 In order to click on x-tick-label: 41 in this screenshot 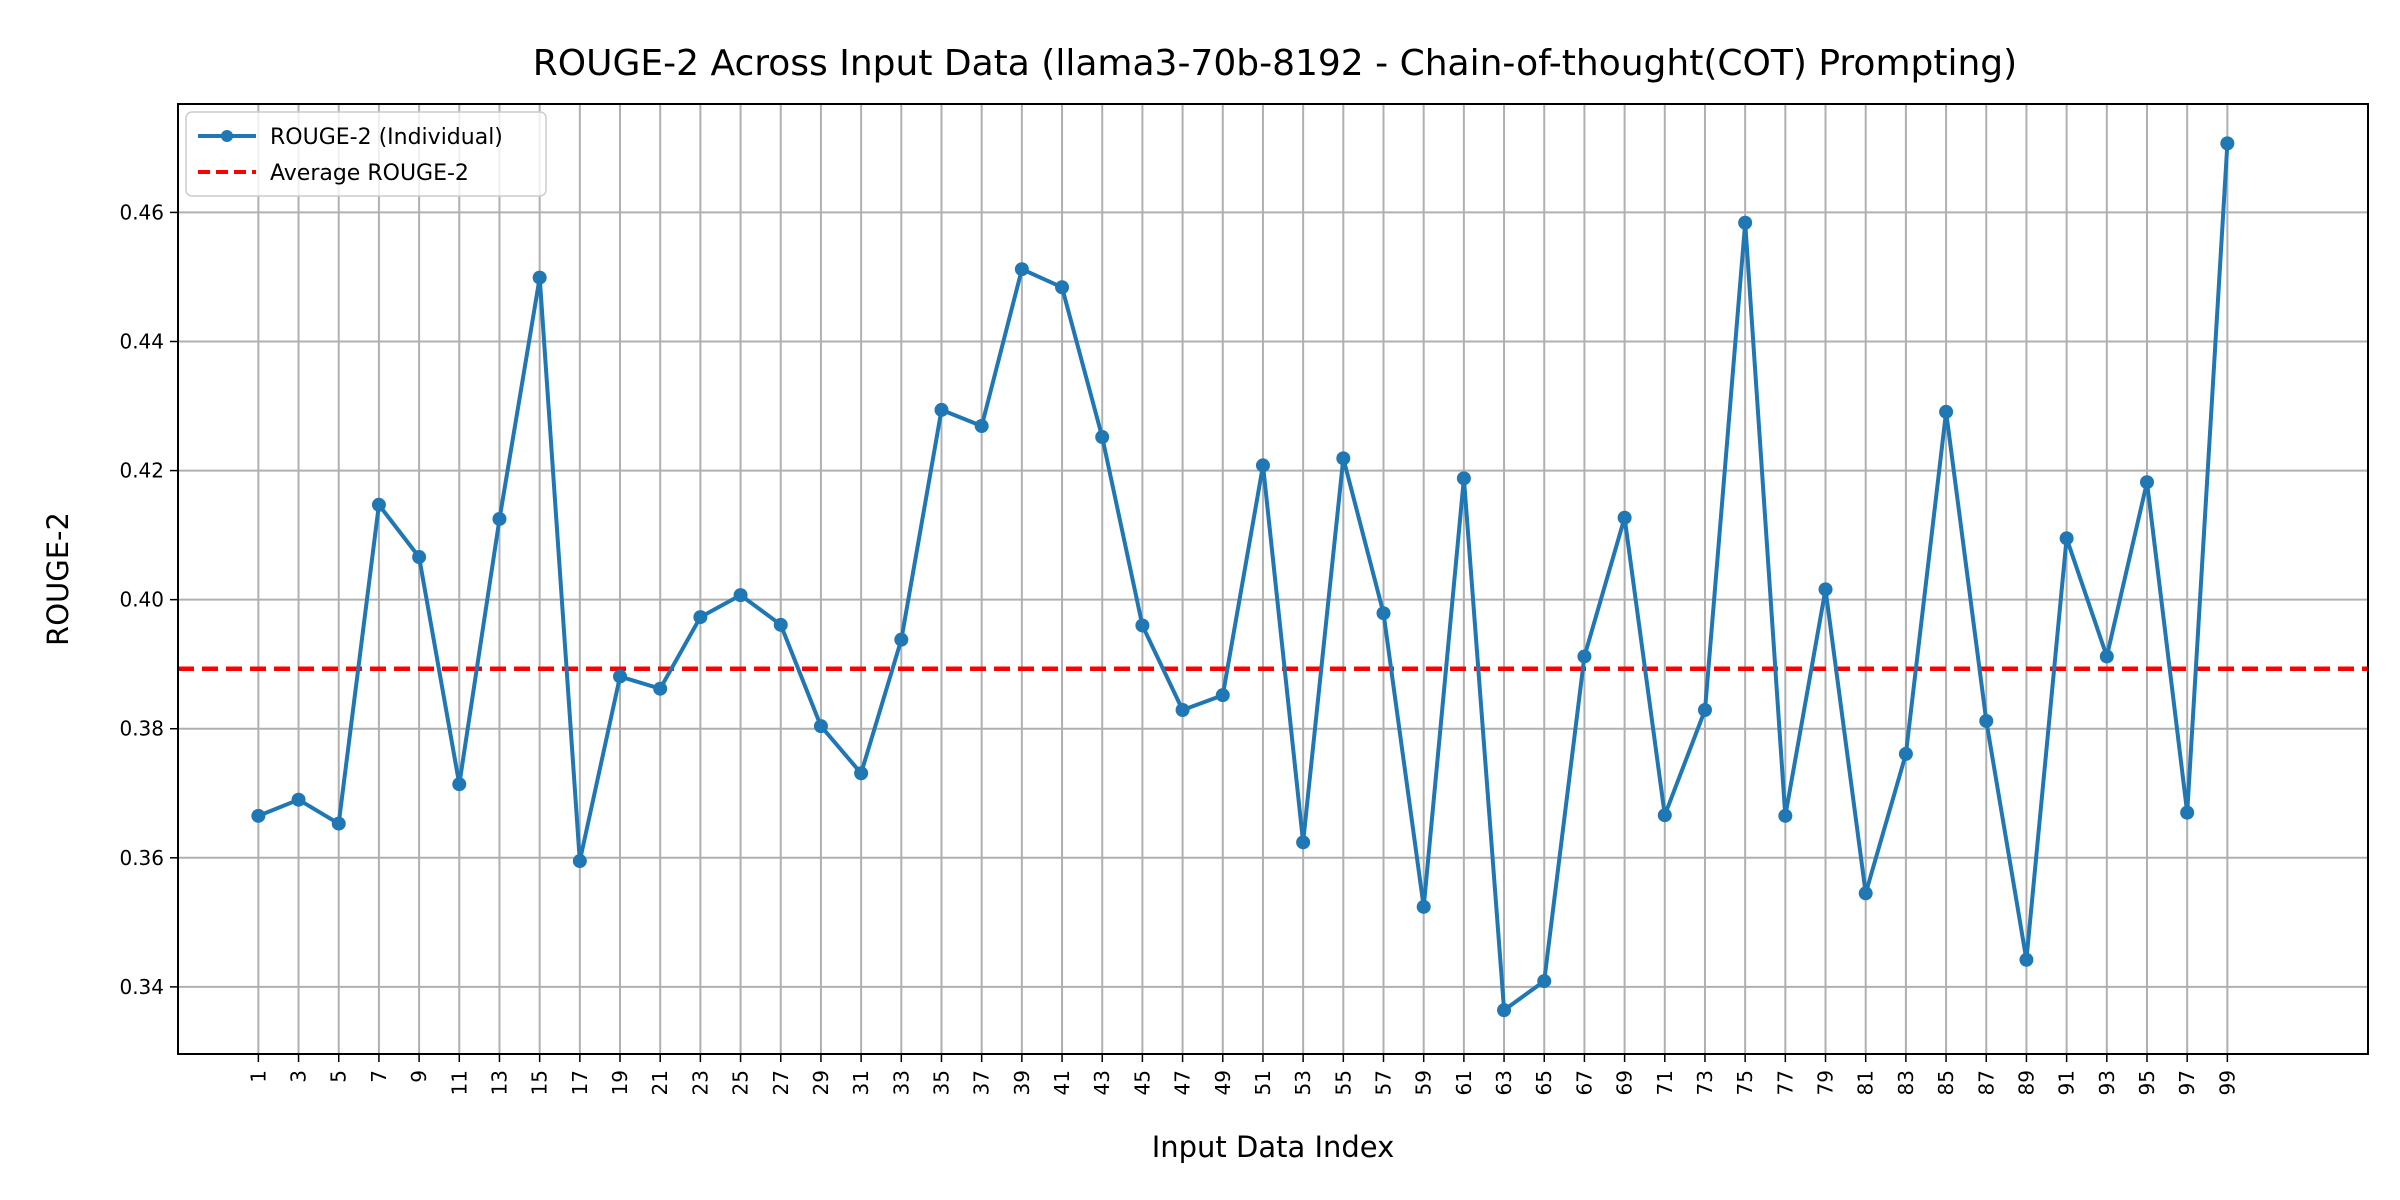, I will do `click(1062, 1082)`.